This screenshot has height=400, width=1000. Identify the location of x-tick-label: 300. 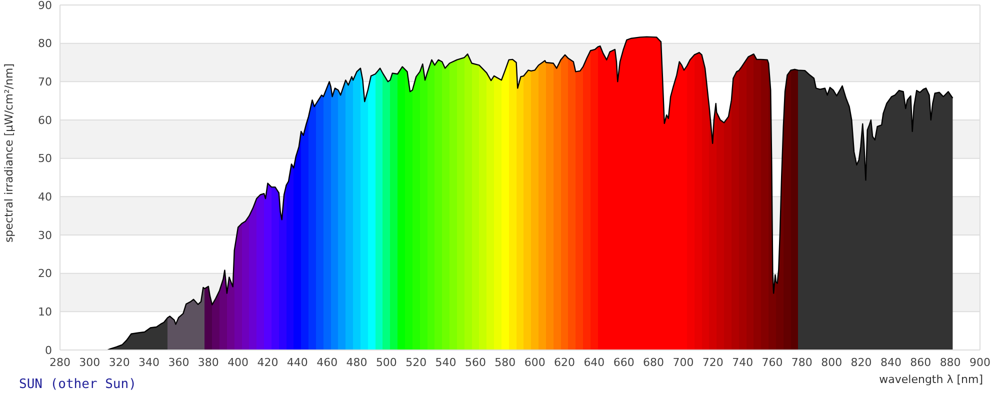
(89, 362).